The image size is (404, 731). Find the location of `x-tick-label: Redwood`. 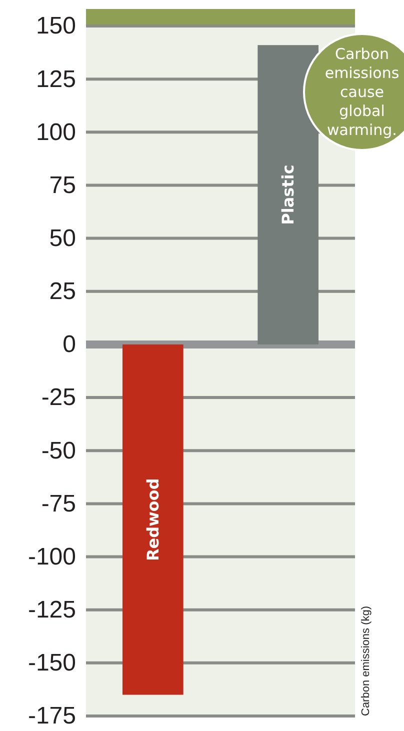

x-tick-label: Redwood is located at coordinates (153, 520).